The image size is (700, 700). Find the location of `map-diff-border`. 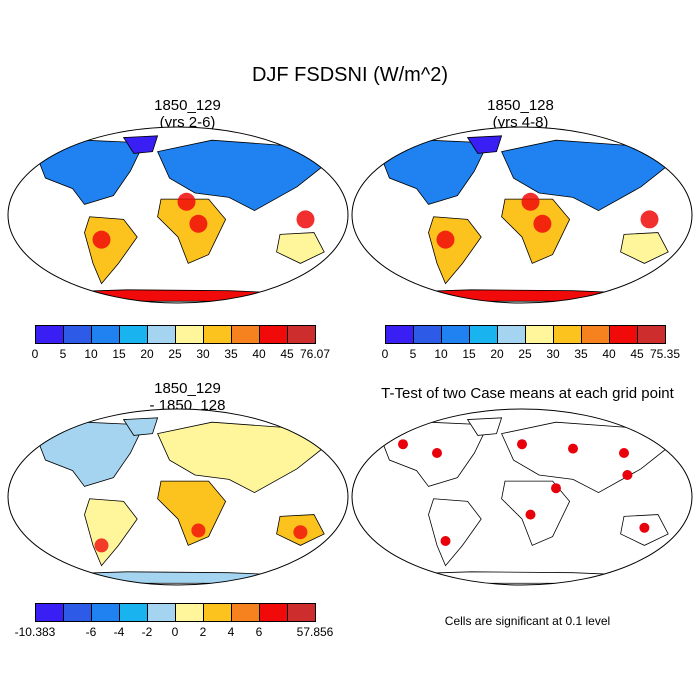

map-diff-border is located at coordinates (178, 497).